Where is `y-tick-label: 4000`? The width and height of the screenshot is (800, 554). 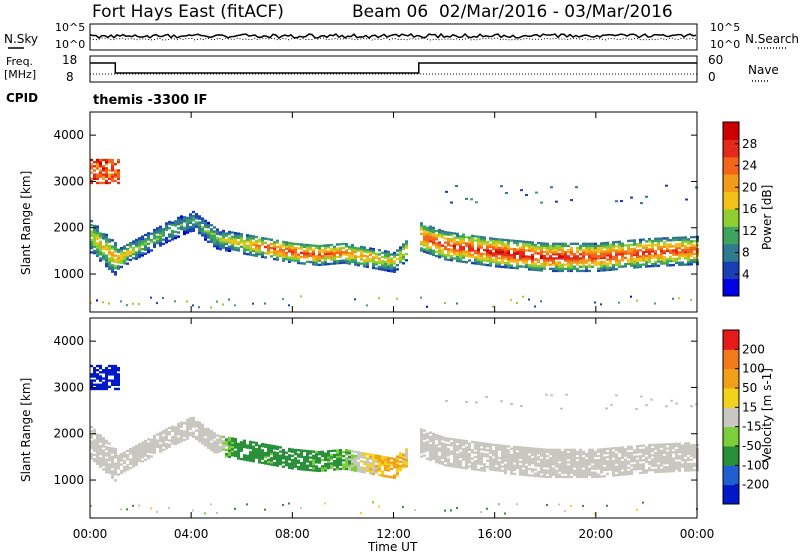 y-tick-label: 4000 is located at coordinates (68, 135).